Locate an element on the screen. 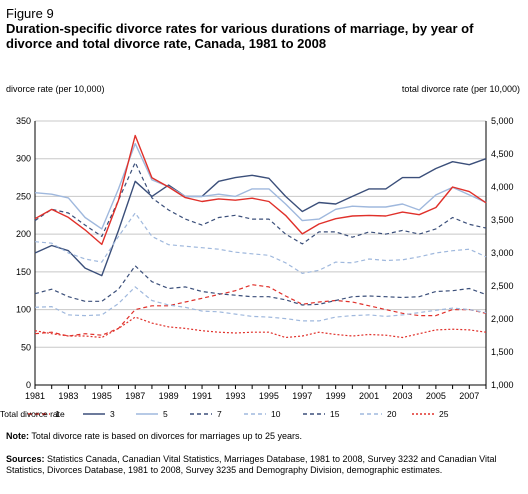 The width and height of the screenshot is (528, 494). x-tick-label: 1989 is located at coordinates (169, 396).